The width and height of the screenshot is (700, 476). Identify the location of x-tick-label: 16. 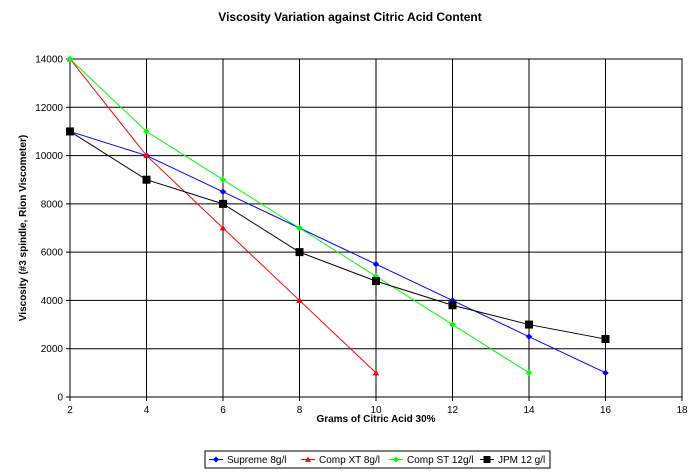
(606, 410).